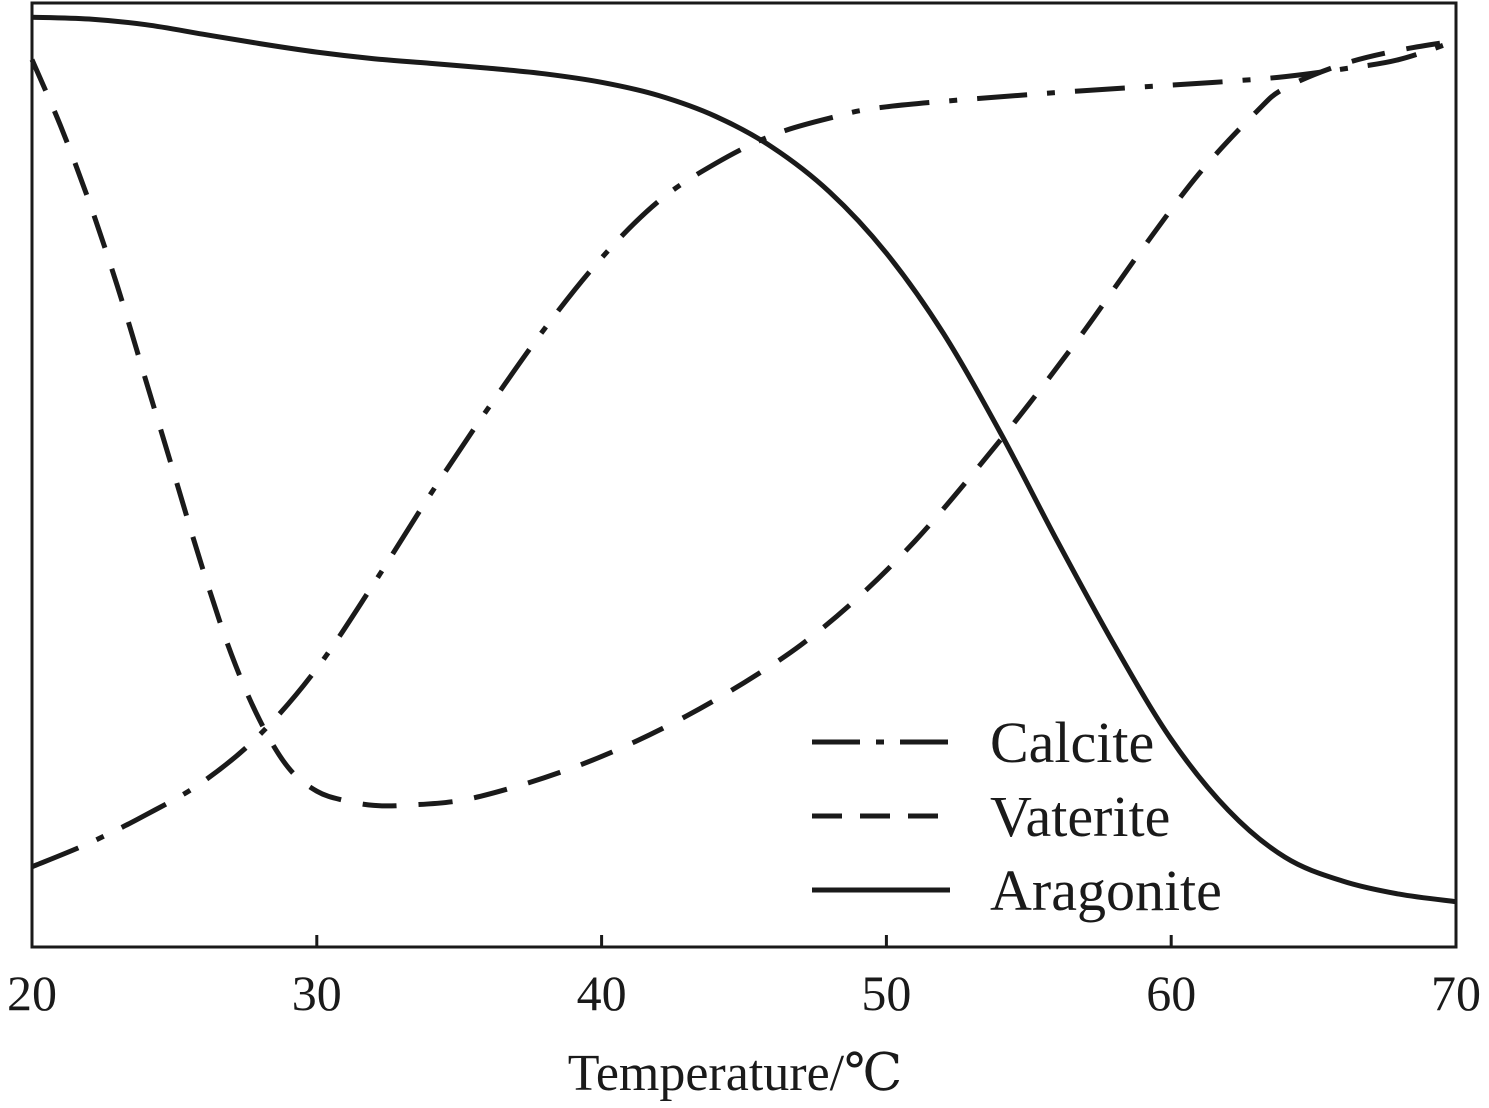 This screenshot has height=1108, width=1489. I want to click on legend: Calcite Vaterite Aragonite, so click(1017, 816).